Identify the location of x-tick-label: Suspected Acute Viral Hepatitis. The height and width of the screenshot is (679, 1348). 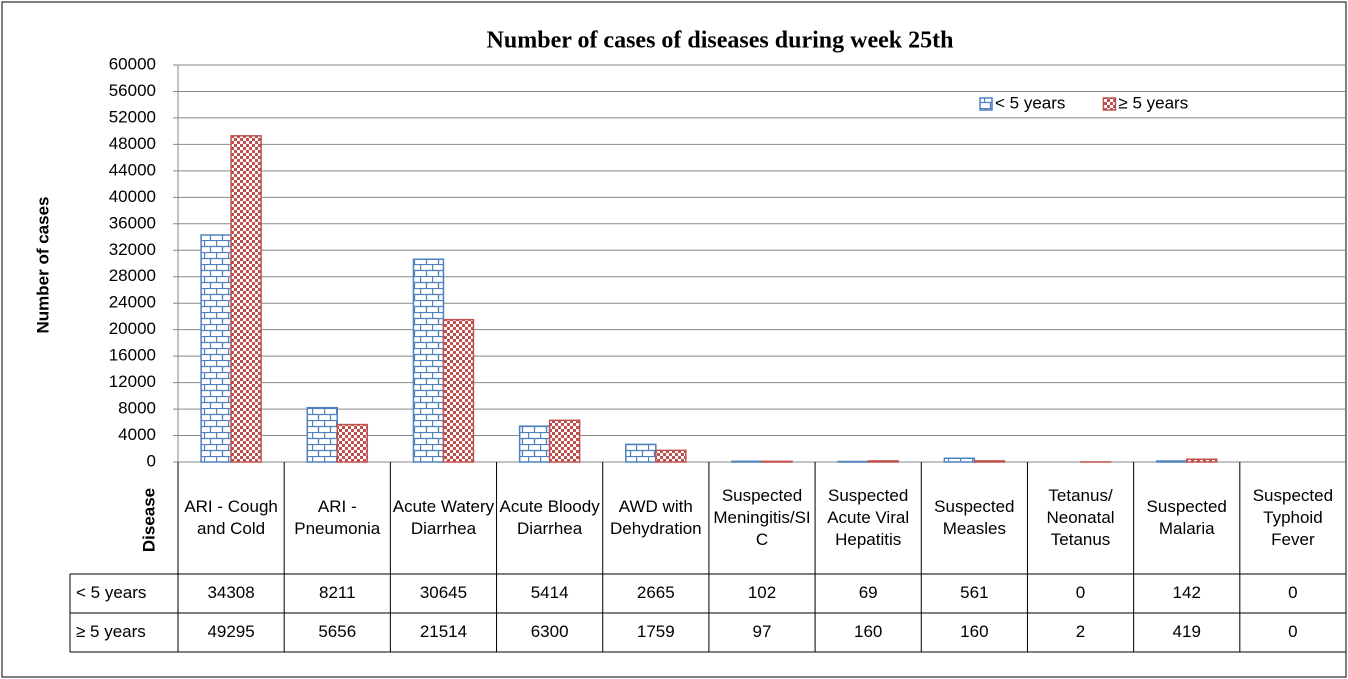
(868, 517).